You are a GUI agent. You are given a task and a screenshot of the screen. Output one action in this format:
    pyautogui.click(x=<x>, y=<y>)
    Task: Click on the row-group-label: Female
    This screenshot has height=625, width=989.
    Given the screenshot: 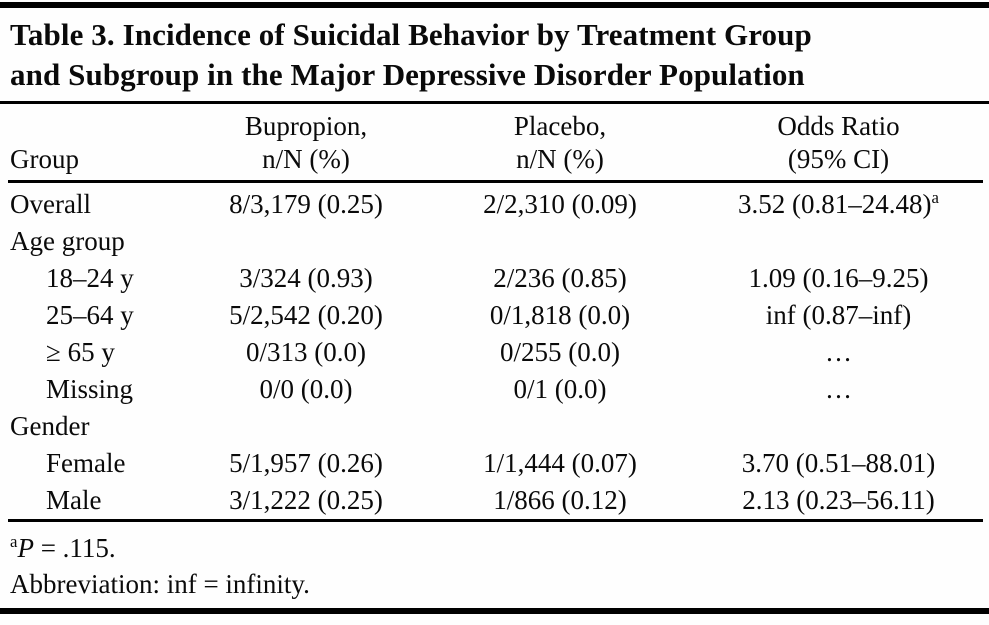 What is the action you would take?
    pyautogui.click(x=86, y=463)
    